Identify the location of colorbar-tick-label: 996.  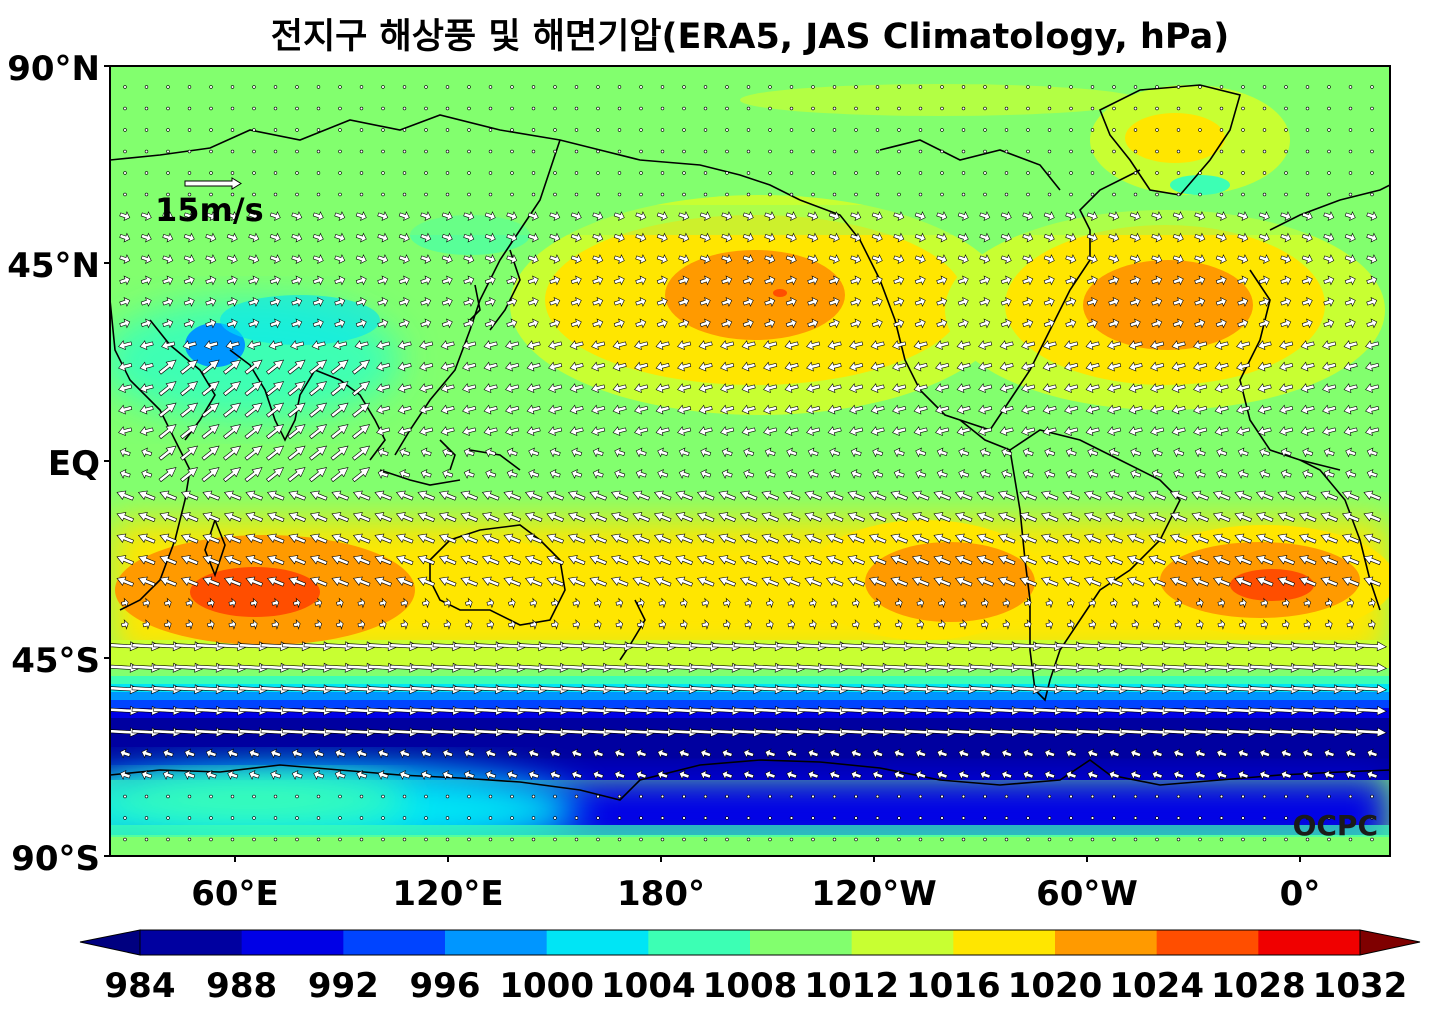
(445, 986).